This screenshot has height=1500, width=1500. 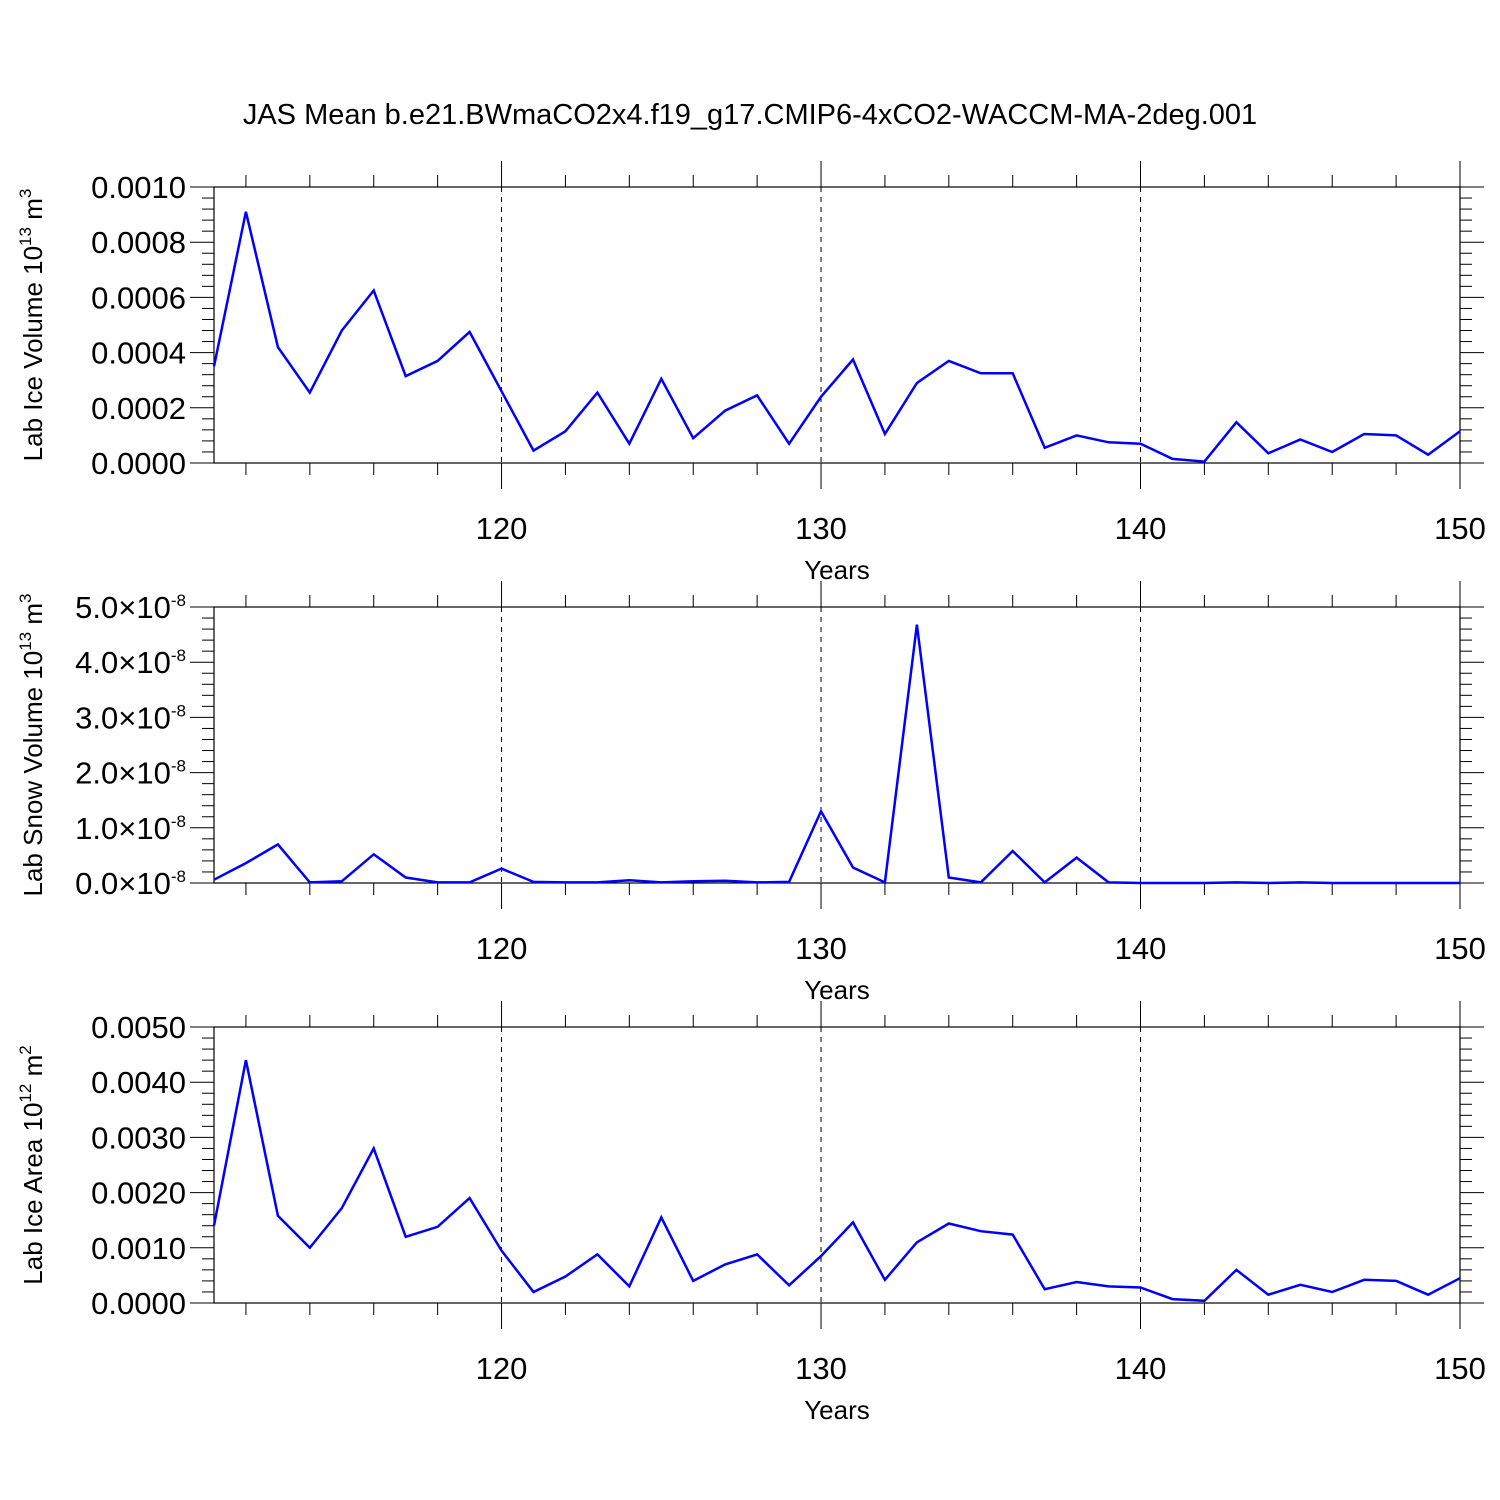 What do you see at coordinates (130, 773) in the screenshot?
I see `y-tick-label: 2.0×10⁻⁸` at bounding box center [130, 773].